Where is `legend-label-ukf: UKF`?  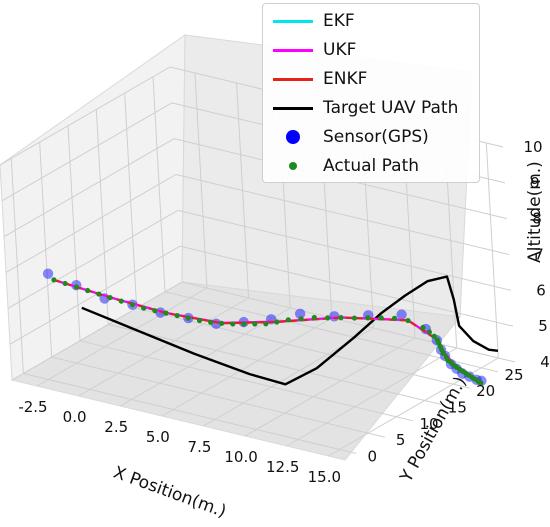
legend-label-ukf: UKF is located at coordinates (340, 50).